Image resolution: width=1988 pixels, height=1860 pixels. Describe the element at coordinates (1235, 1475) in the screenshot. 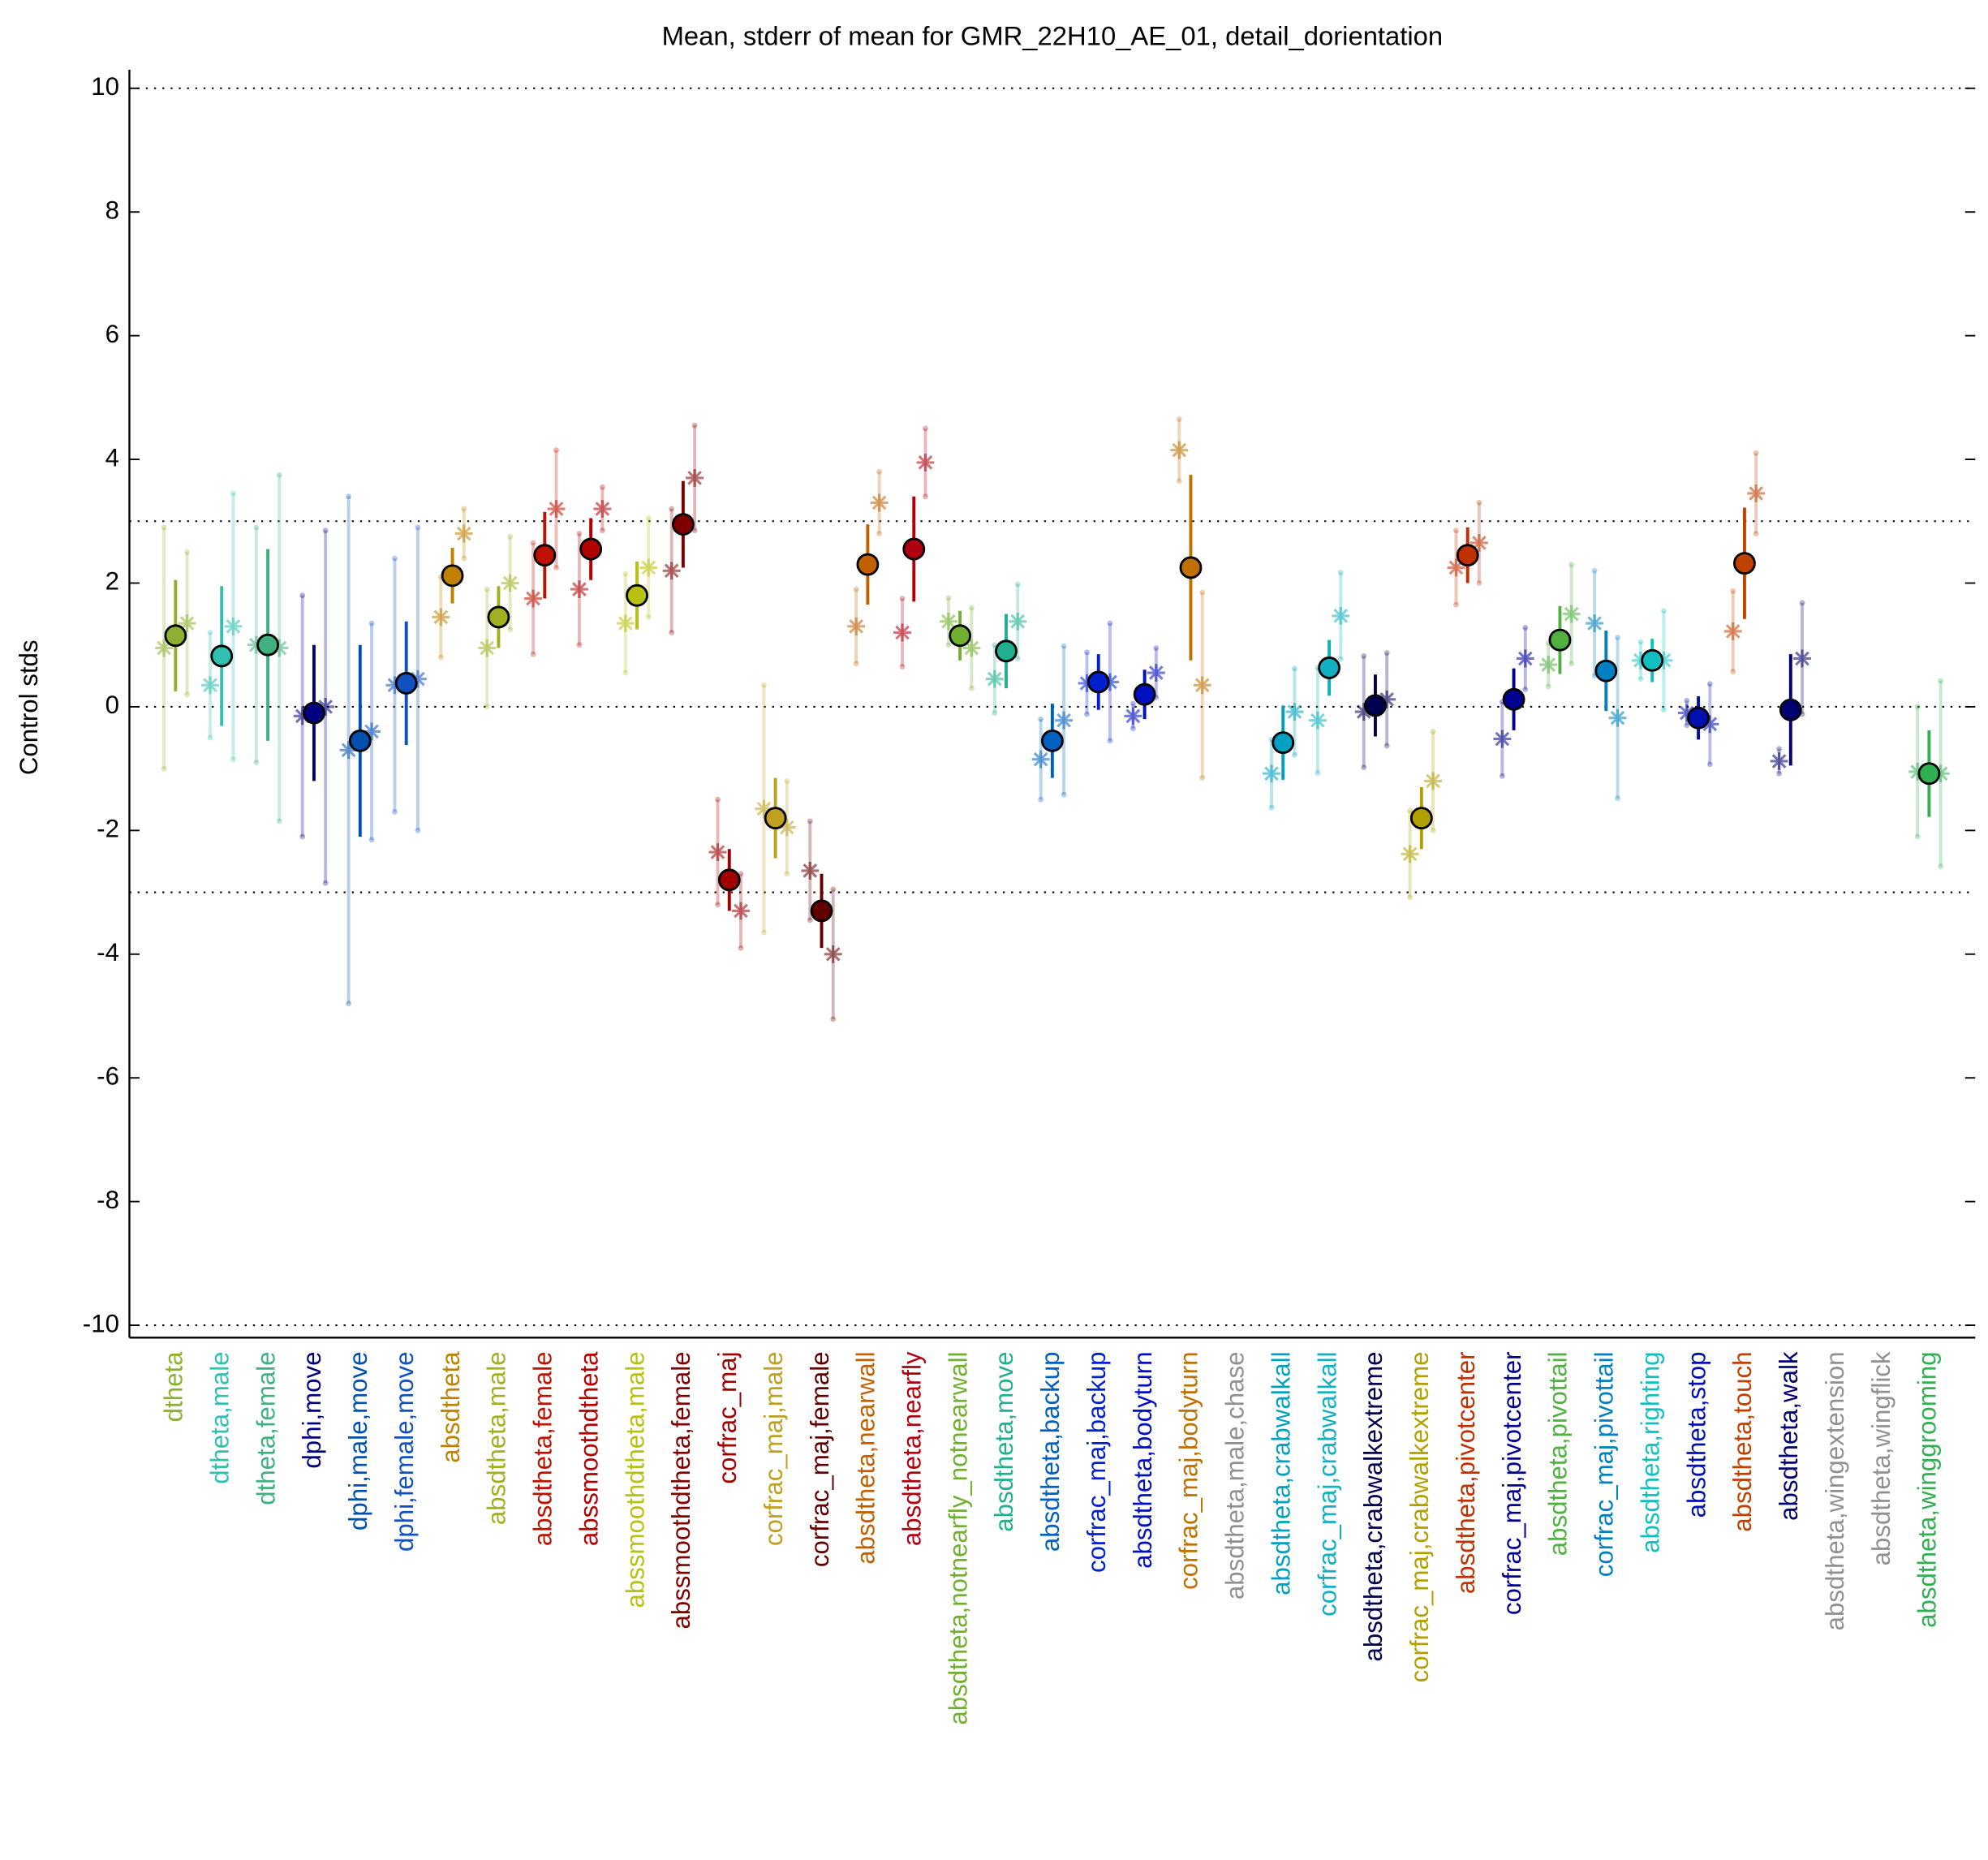

I see `x-tick-label: absdtheta,male,chase` at that location.